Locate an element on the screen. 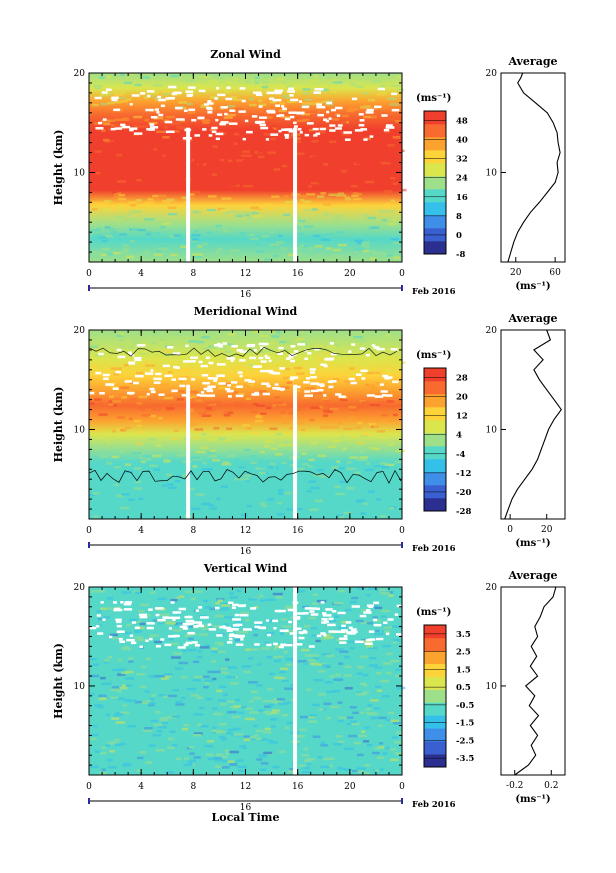  y-tick-label: 10 is located at coordinates (80, 687).